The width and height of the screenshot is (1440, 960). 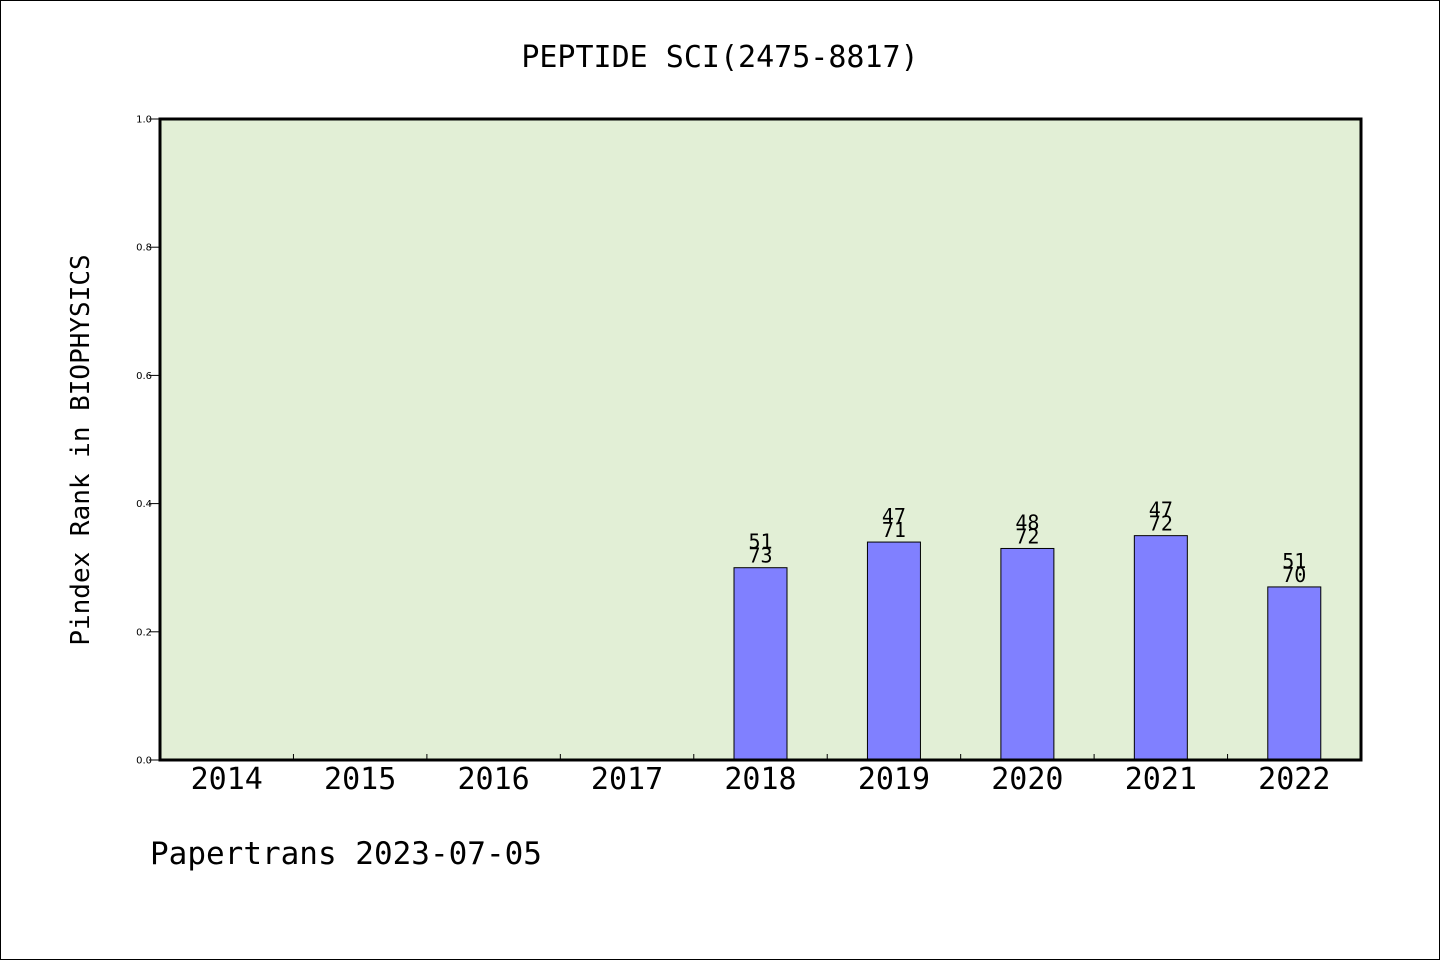 What do you see at coordinates (1161, 779) in the screenshot?
I see `x-tick-label: 2021` at bounding box center [1161, 779].